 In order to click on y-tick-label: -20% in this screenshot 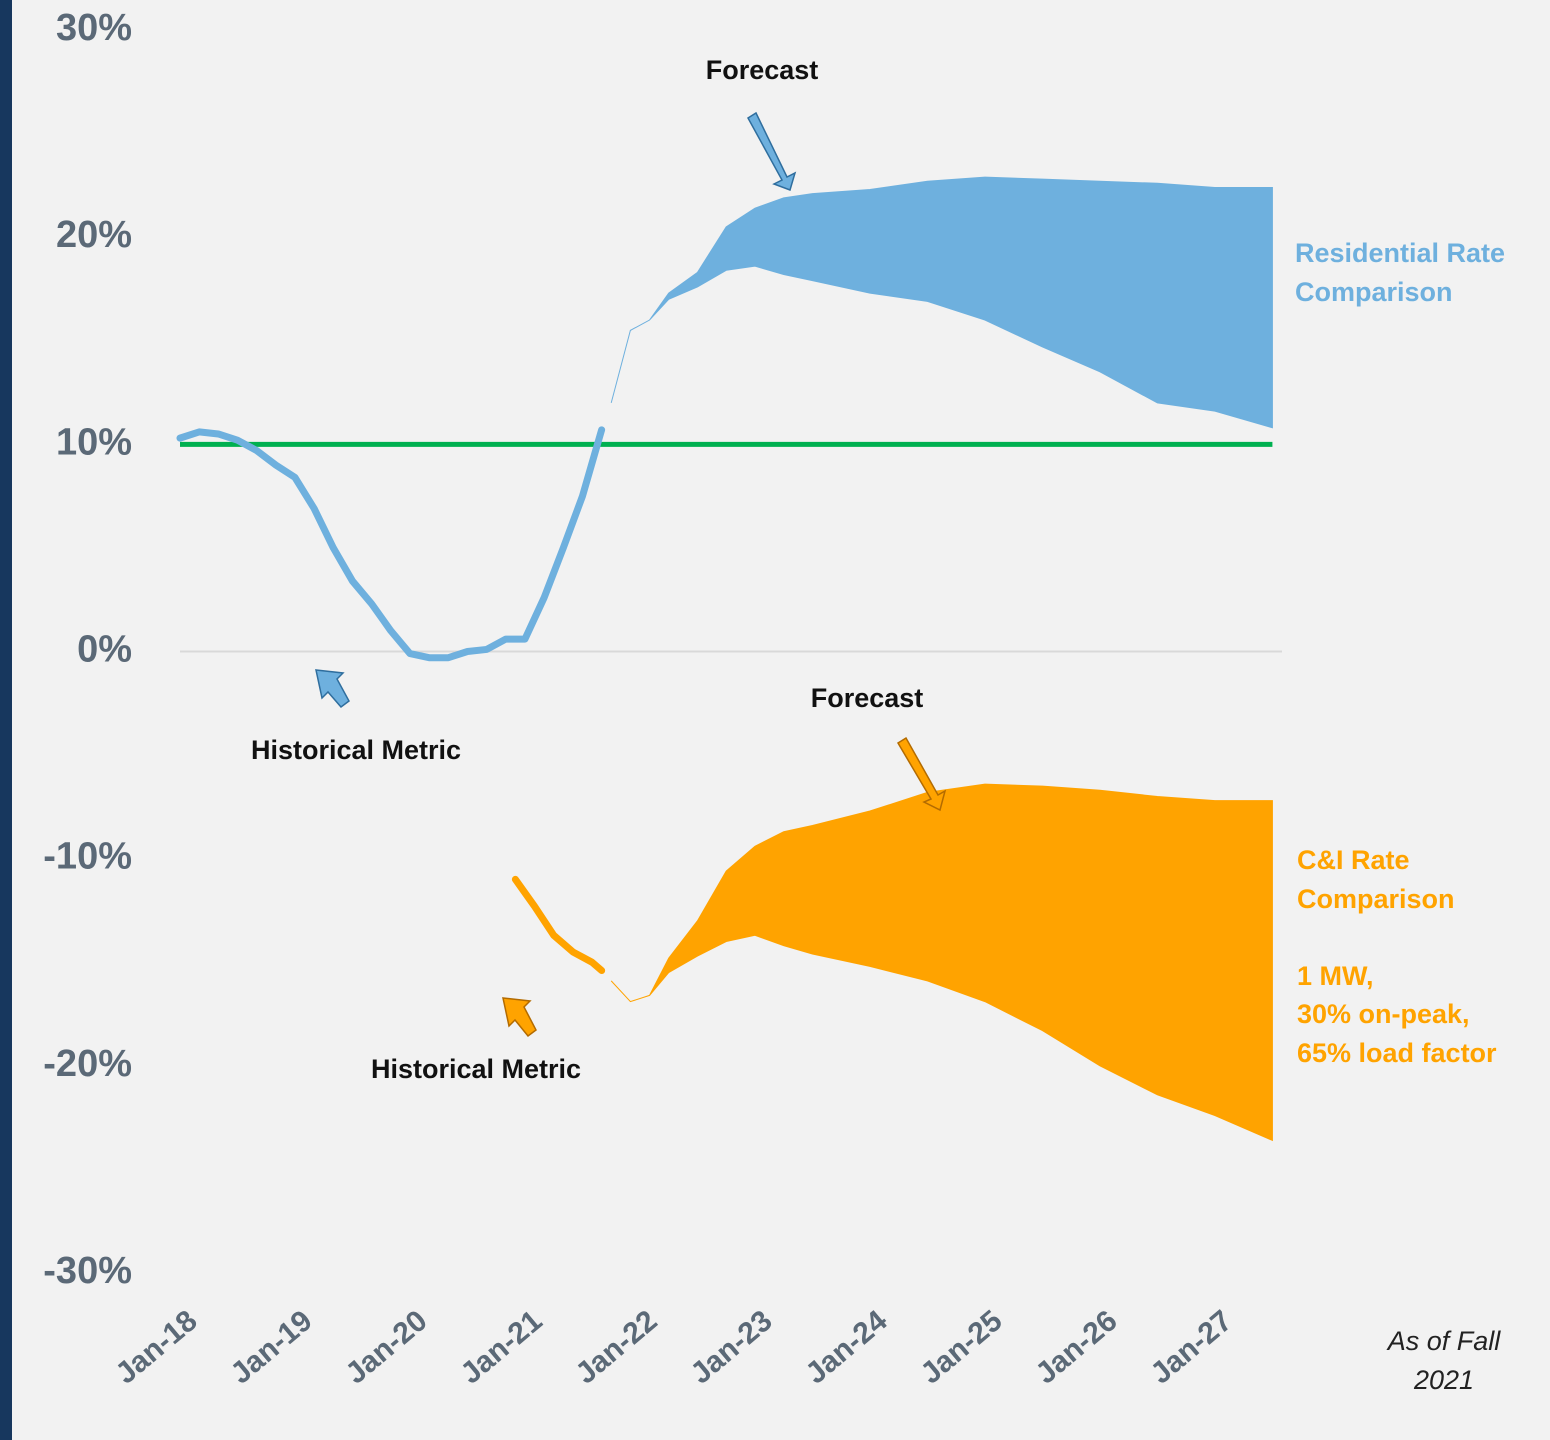, I will do `click(87, 1064)`.